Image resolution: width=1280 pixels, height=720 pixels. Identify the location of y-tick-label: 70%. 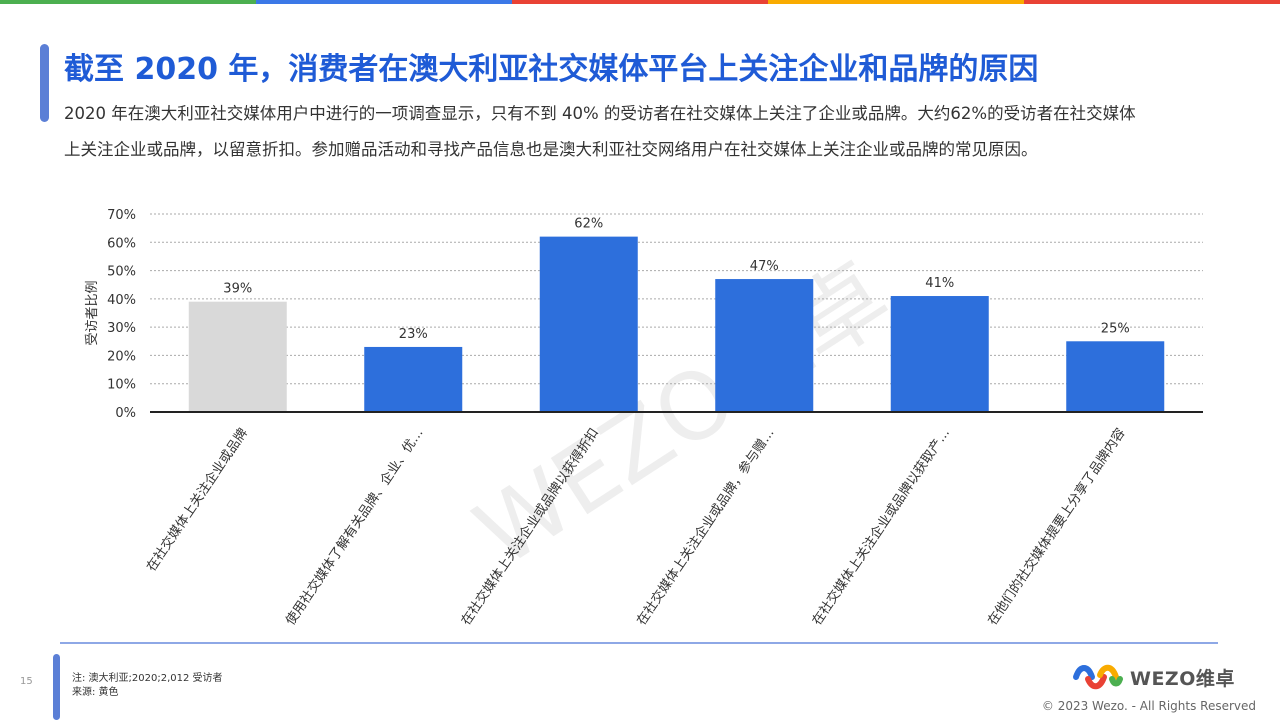
(121, 215).